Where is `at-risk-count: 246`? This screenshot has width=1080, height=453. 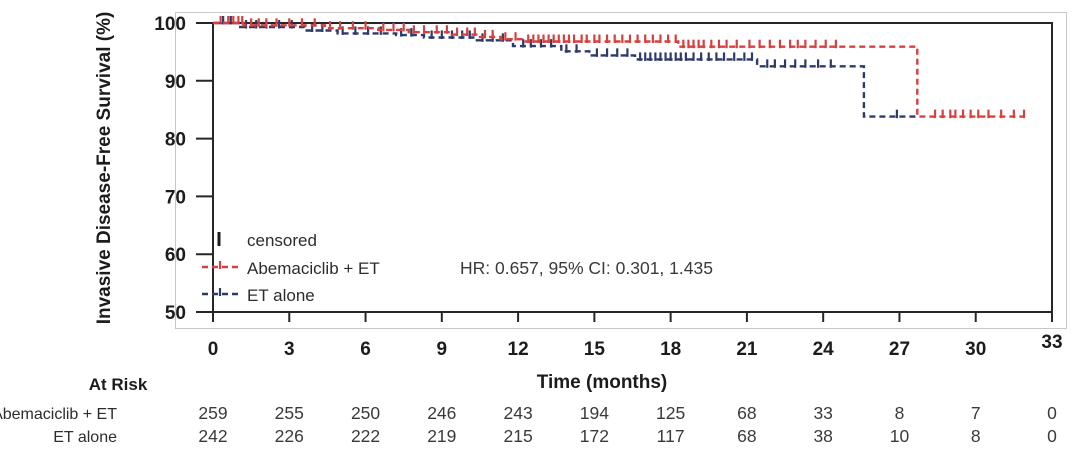
at-risk-count: 246 is located at coordinates (441, 413).